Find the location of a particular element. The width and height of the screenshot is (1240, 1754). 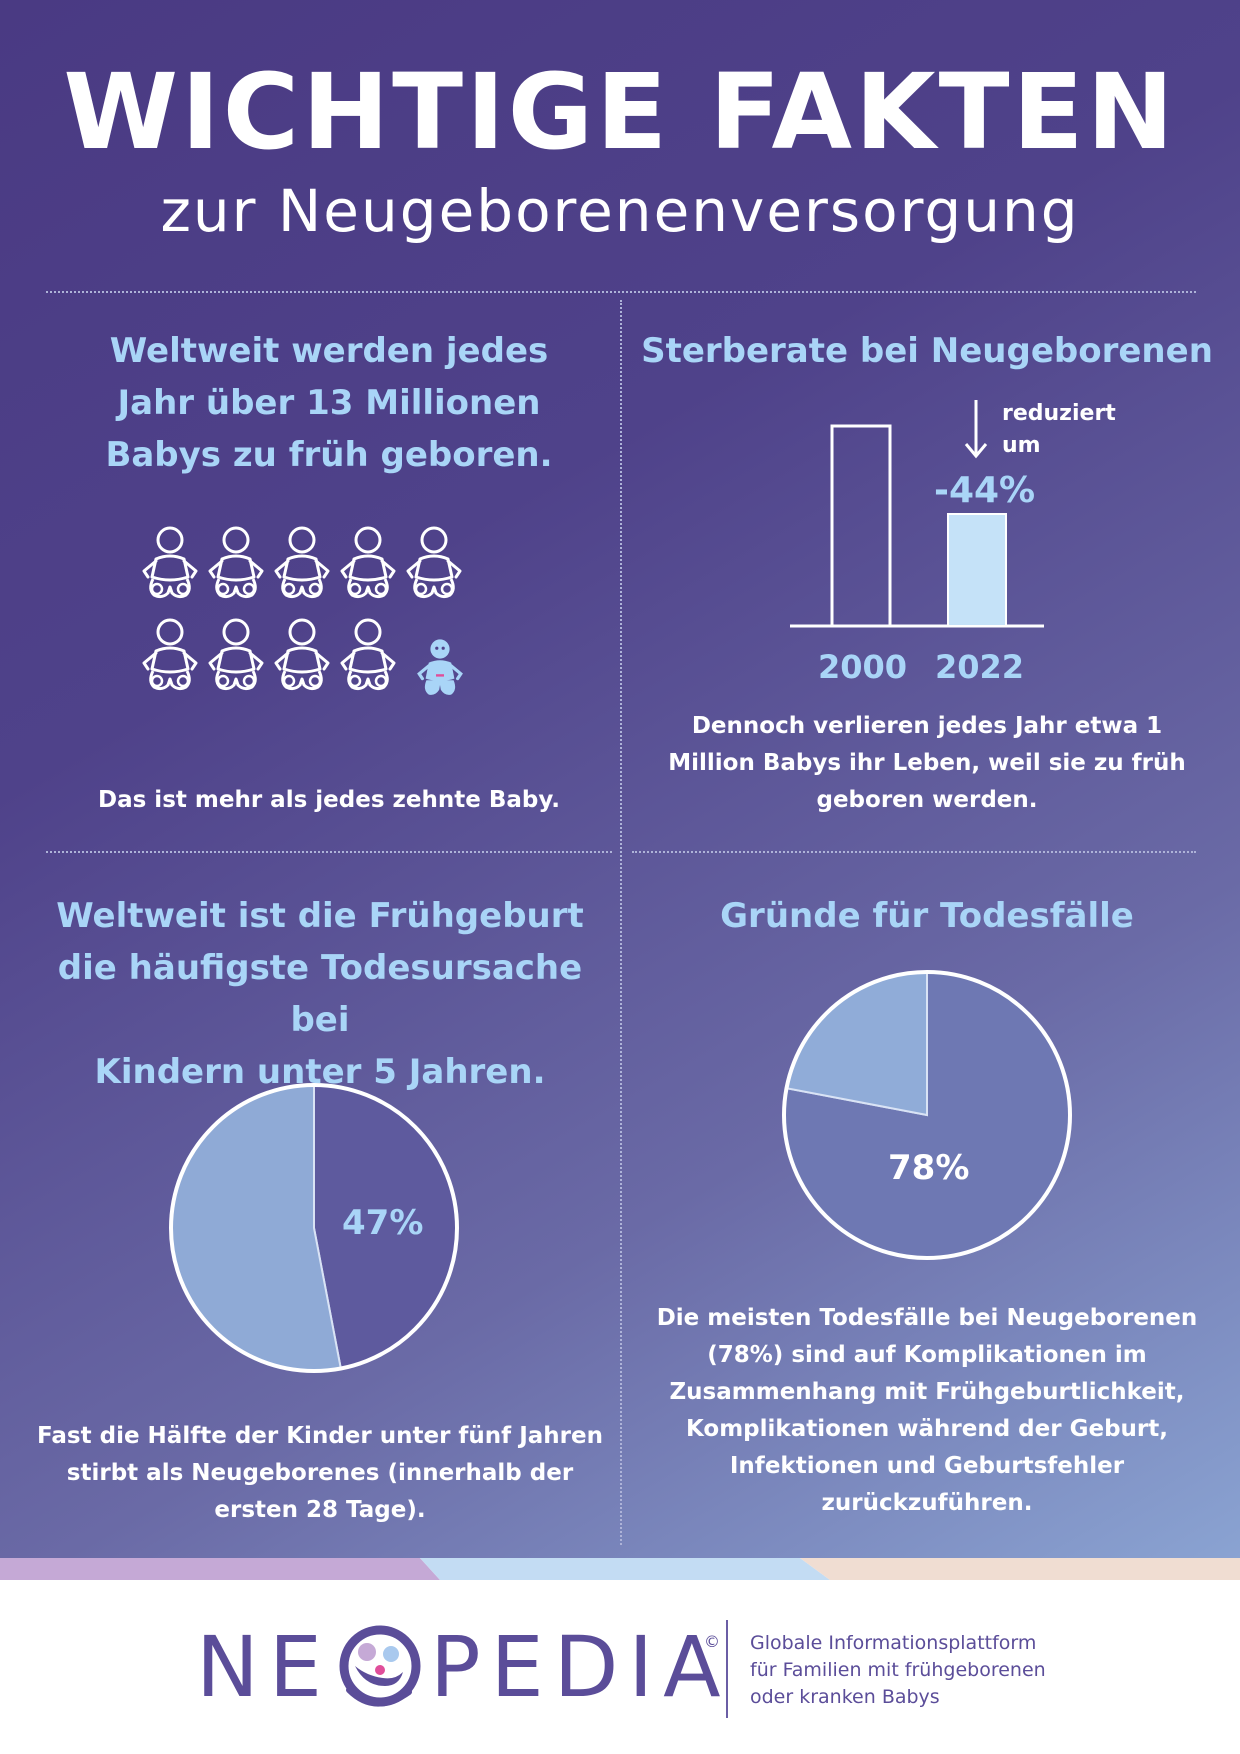

footer-divider is located at coordinates (727, 1669).